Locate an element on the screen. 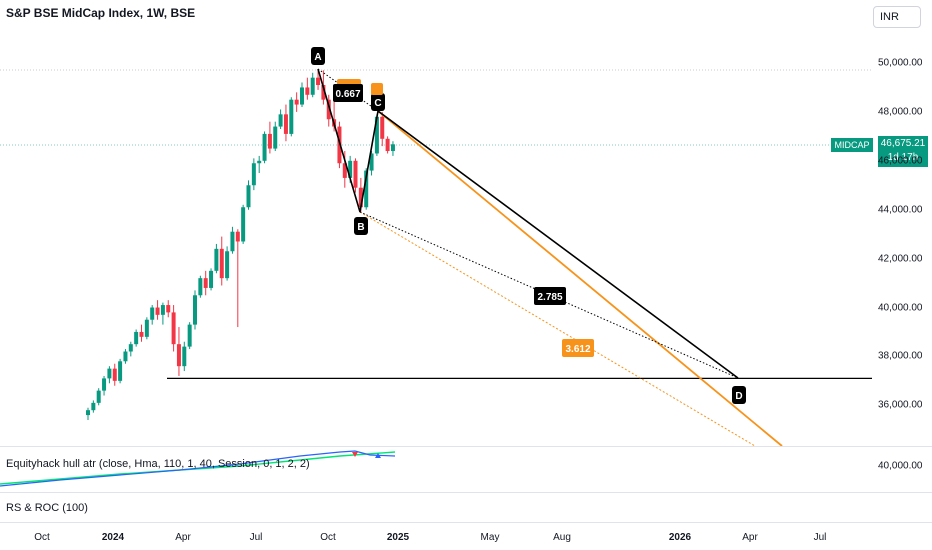 The image size is (932, 550). x-tick-label: Jul is located at coordinates (256, 537).